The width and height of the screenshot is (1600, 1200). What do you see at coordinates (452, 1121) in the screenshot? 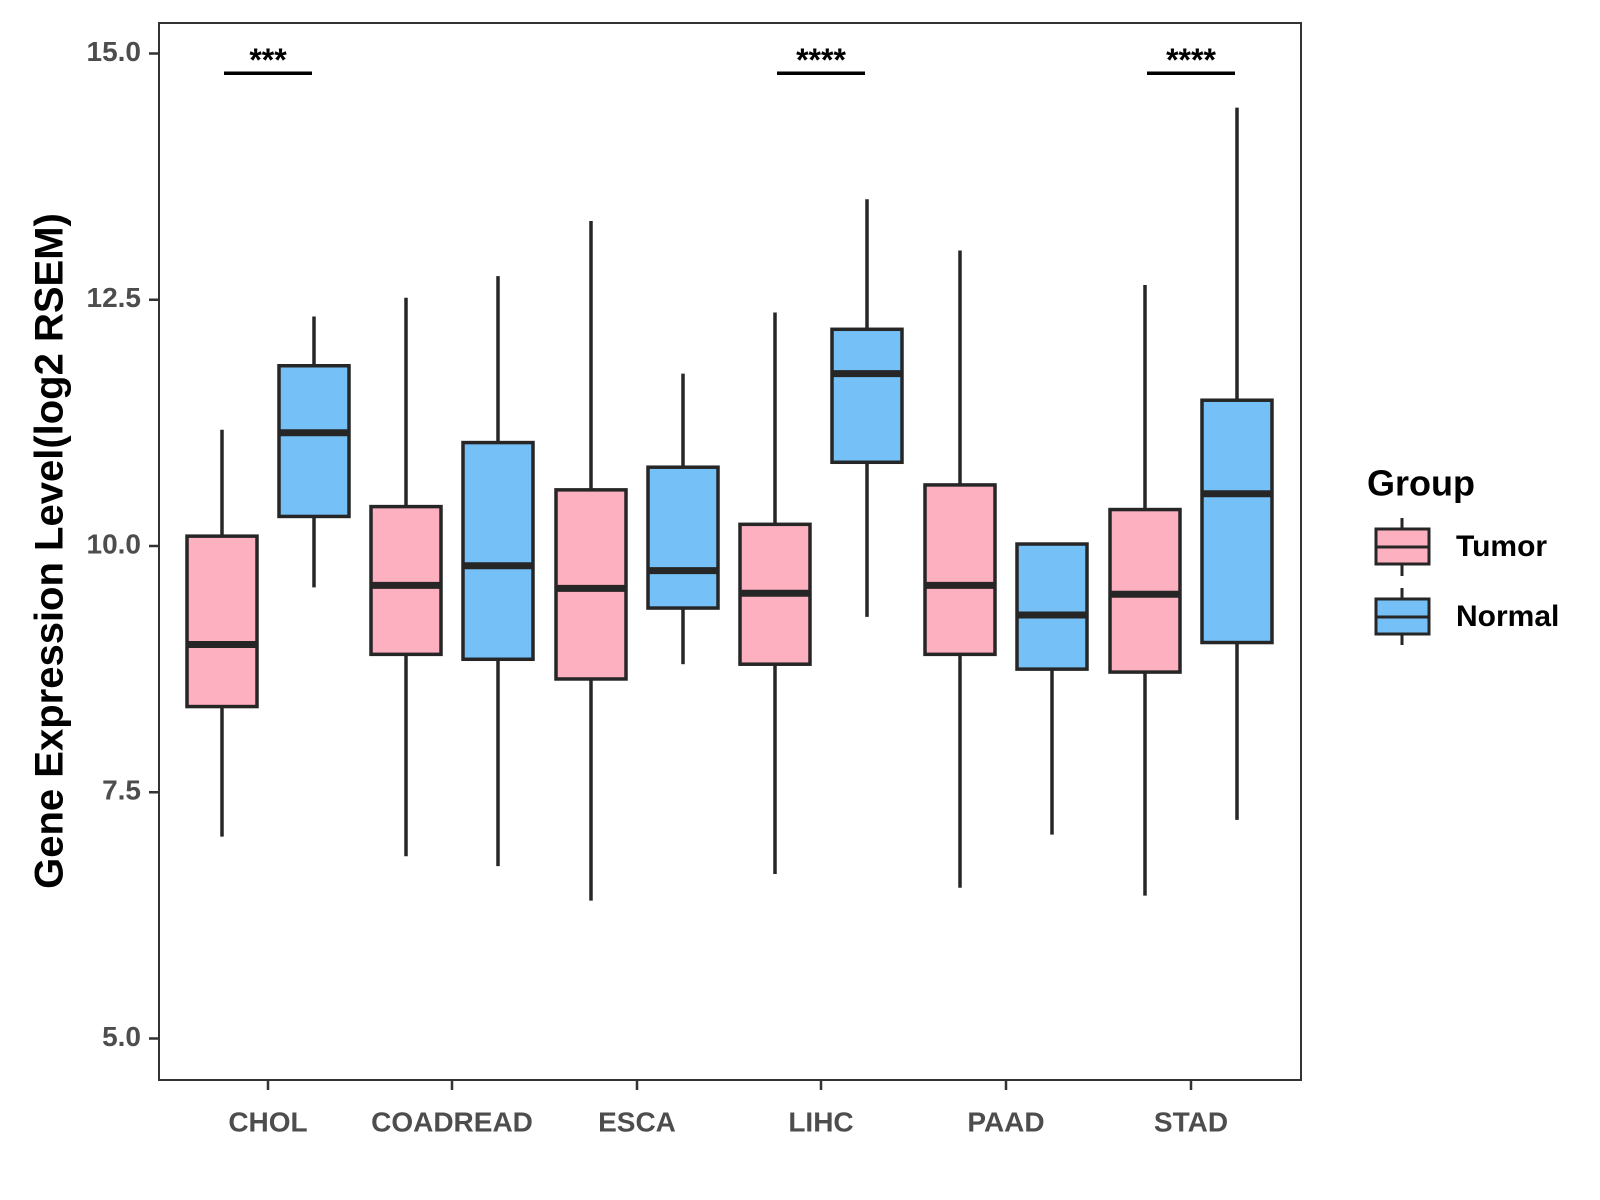
I see `x-tick-label-coadread: COADREAD` at bounding box center [452, 1121].